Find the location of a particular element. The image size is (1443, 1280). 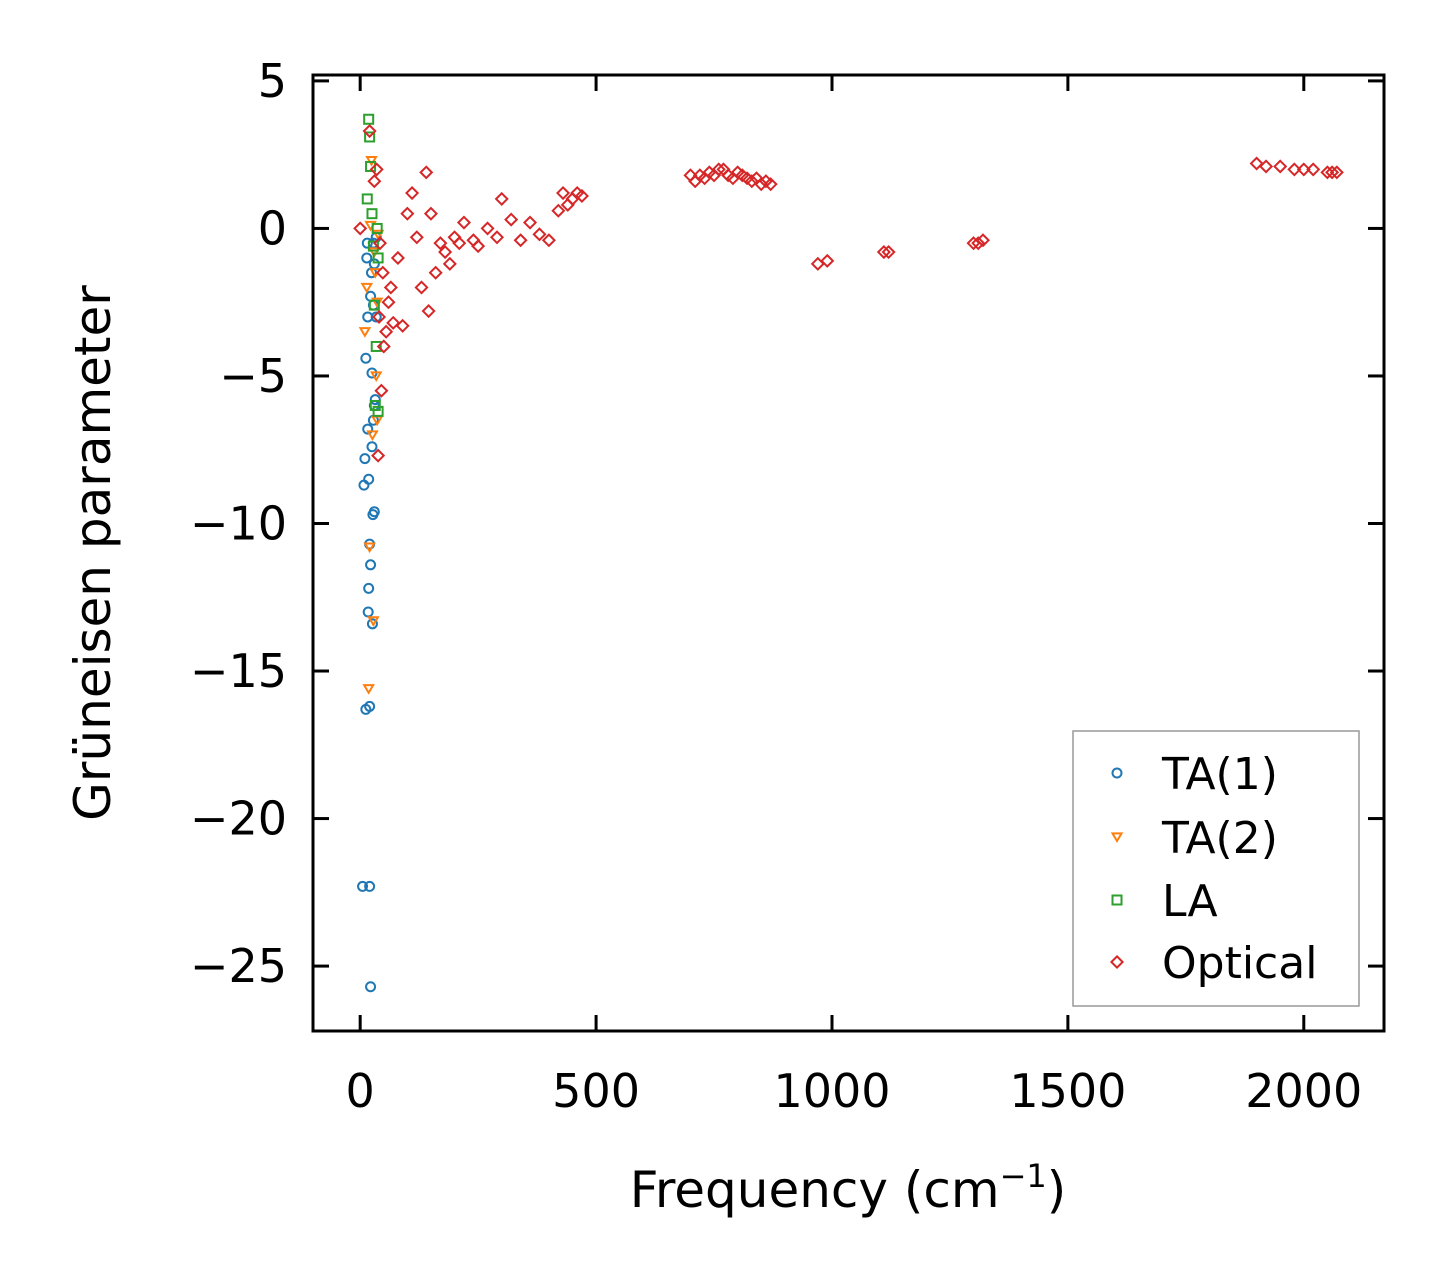

legend-marker-la is located at coordinates (1117, 900).